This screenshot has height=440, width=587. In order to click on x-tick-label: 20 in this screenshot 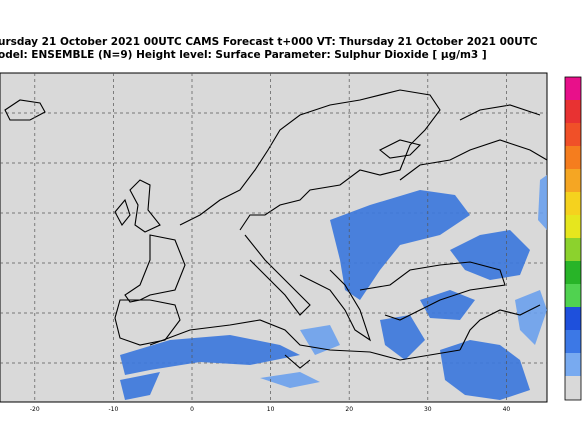, I will do `click(349, 409)`.